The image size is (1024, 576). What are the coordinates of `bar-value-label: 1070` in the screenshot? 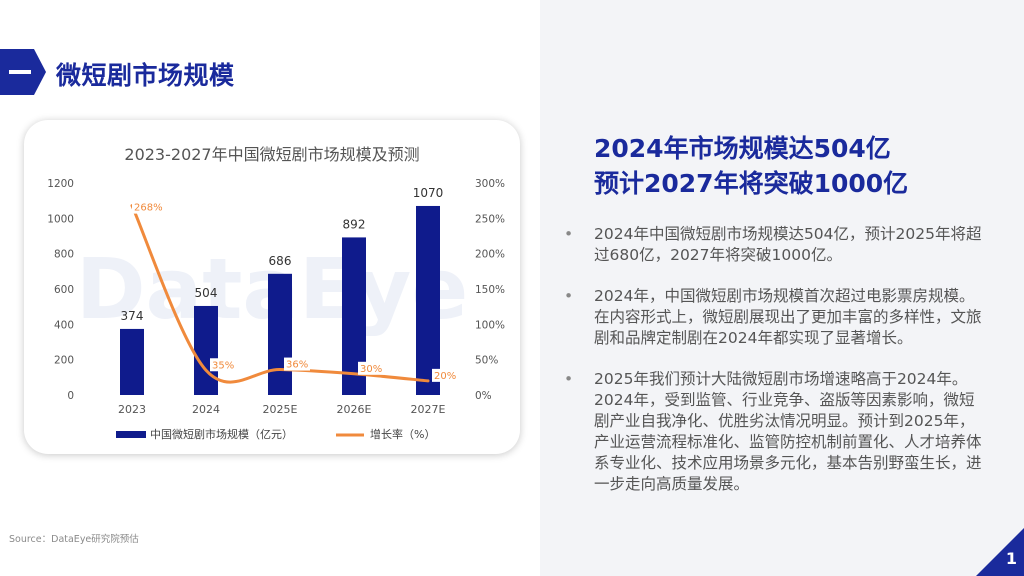 It's located at (428, 193).